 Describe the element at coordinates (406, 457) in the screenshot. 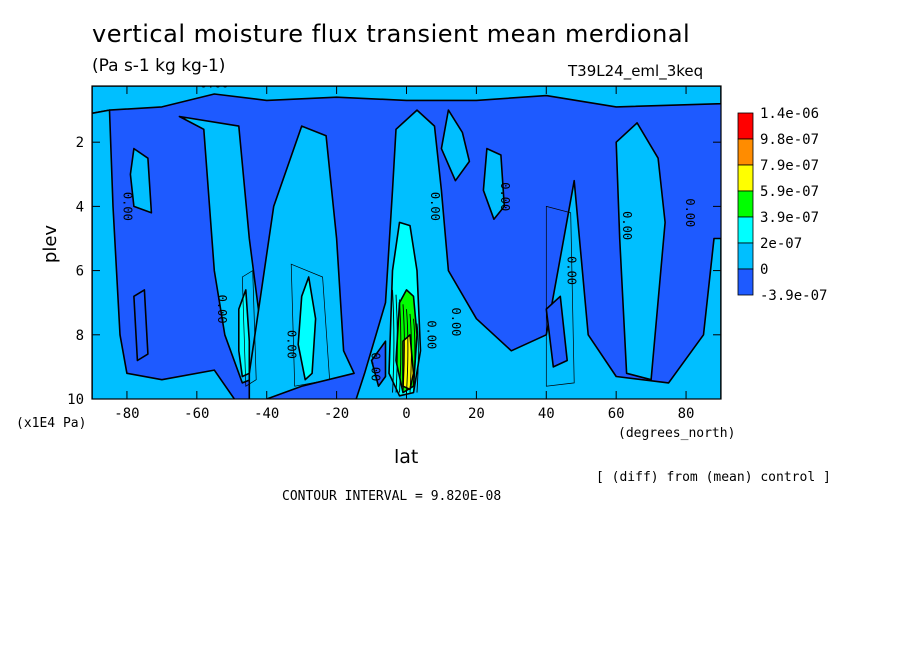

I see `x-axis-label: lat` at that location.